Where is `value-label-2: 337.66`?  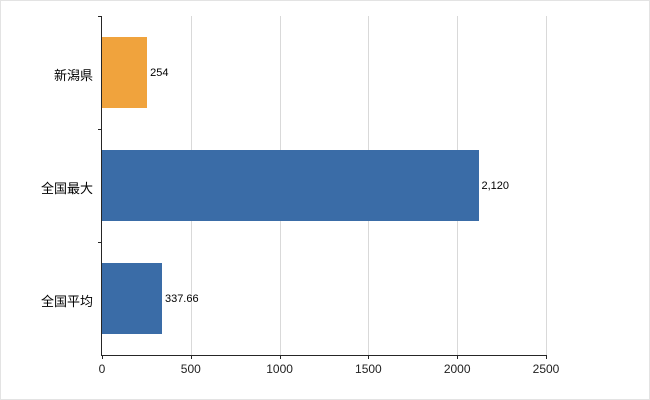 value-label-2: 337.66 is located at coordinates (181, 298).